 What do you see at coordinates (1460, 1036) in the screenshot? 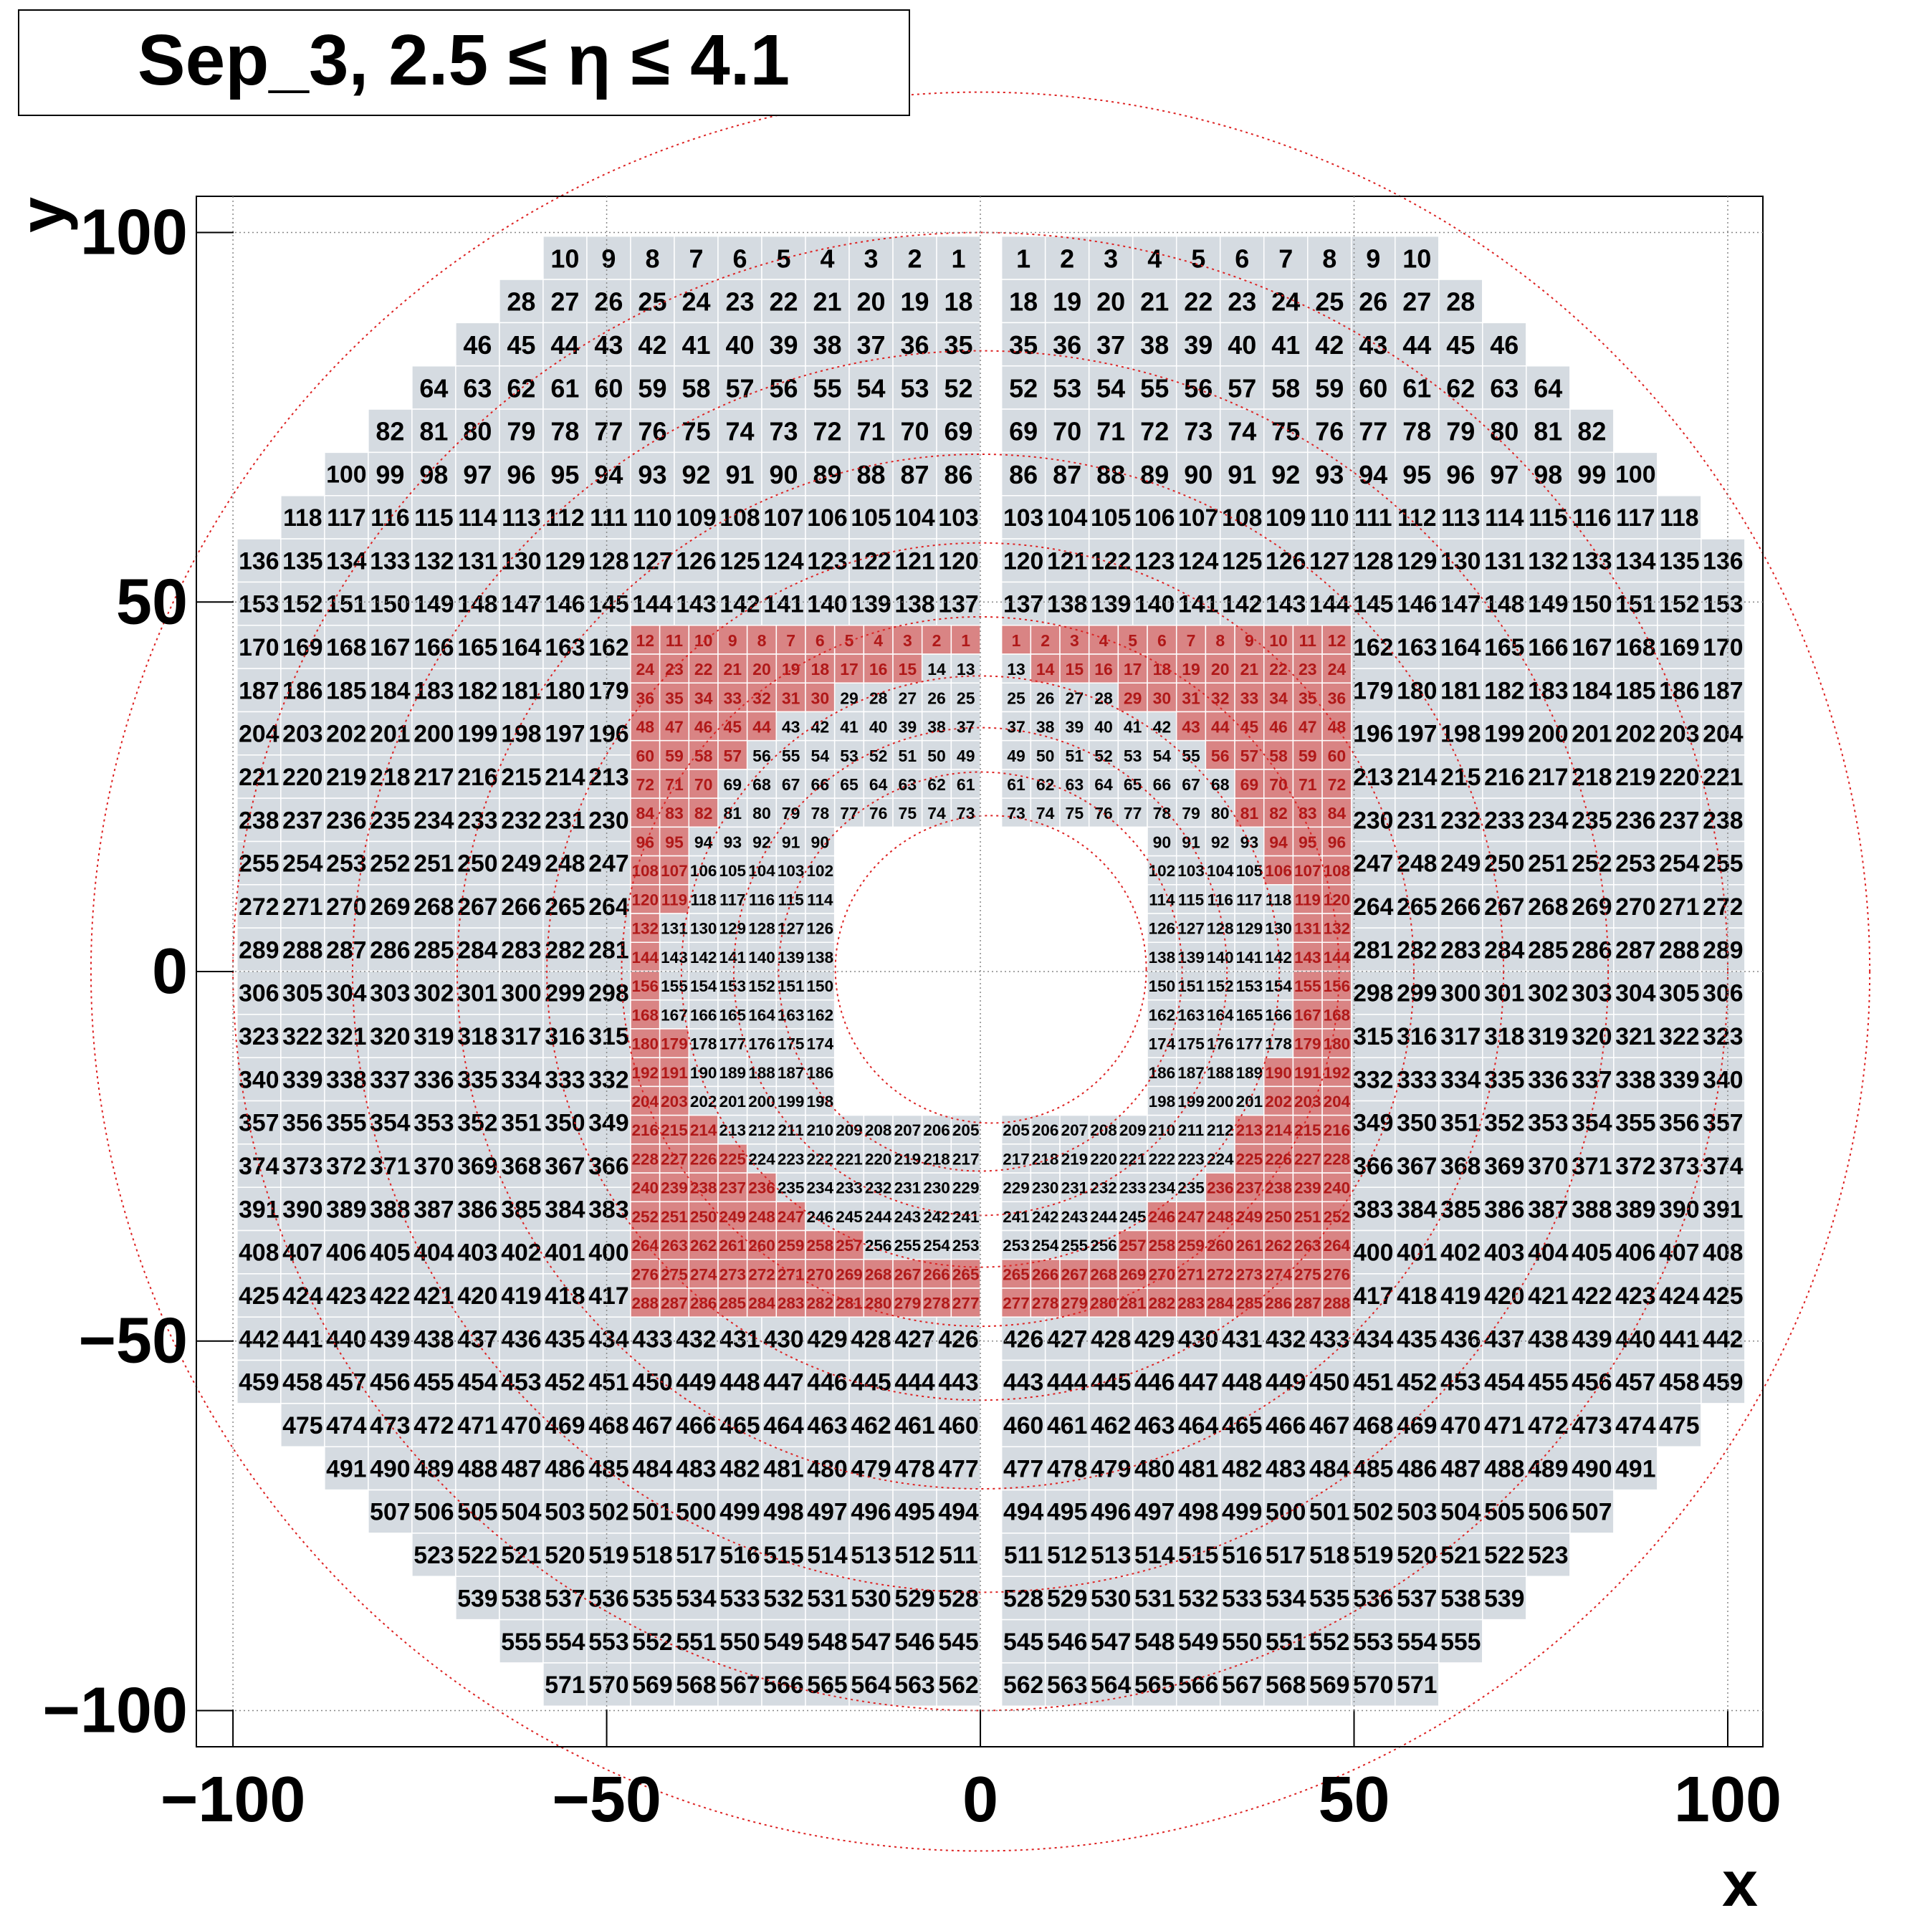
I see `cell-label: 317` at bounding box center [1460, 1036].